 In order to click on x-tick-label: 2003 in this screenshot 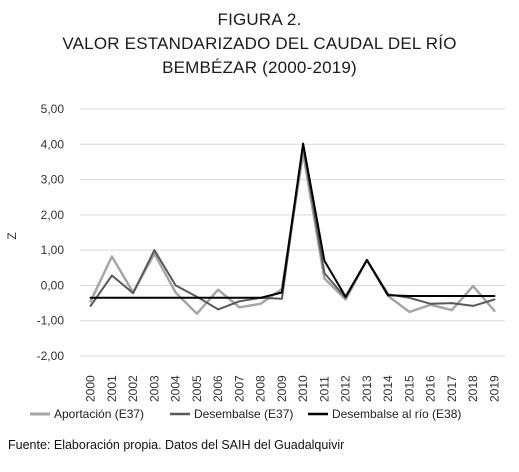, I will do `click(154, 388)`.